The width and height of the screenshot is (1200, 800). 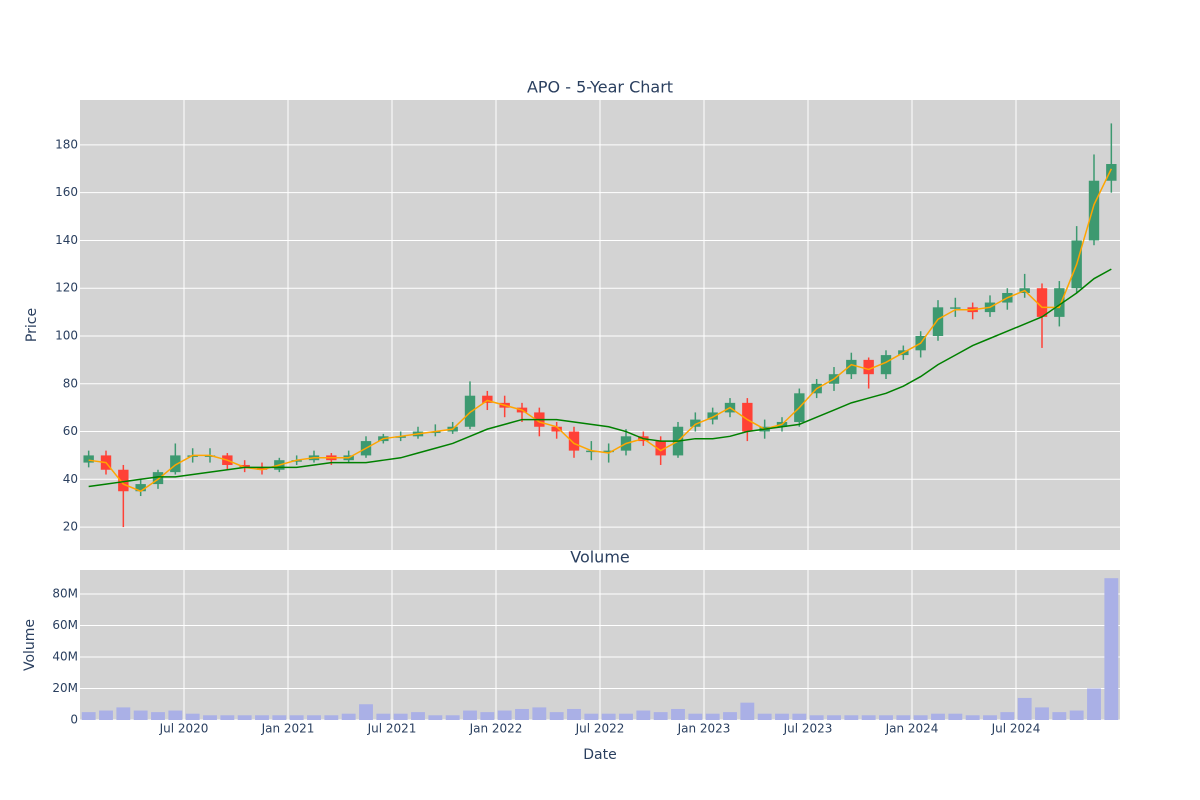 I want to click on x-tick-label: Jul 2024, so click(x=1016, y=729).